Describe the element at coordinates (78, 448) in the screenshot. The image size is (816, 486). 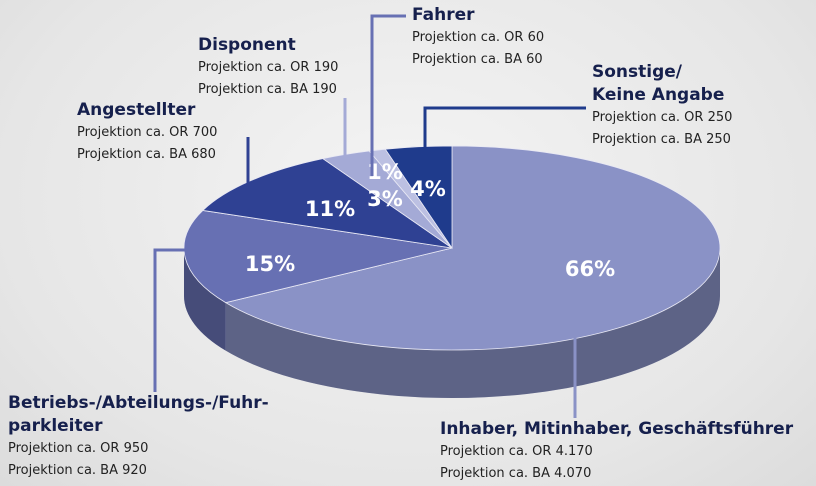
I see `category-detail: Projektion ca. OR 950` at that location.